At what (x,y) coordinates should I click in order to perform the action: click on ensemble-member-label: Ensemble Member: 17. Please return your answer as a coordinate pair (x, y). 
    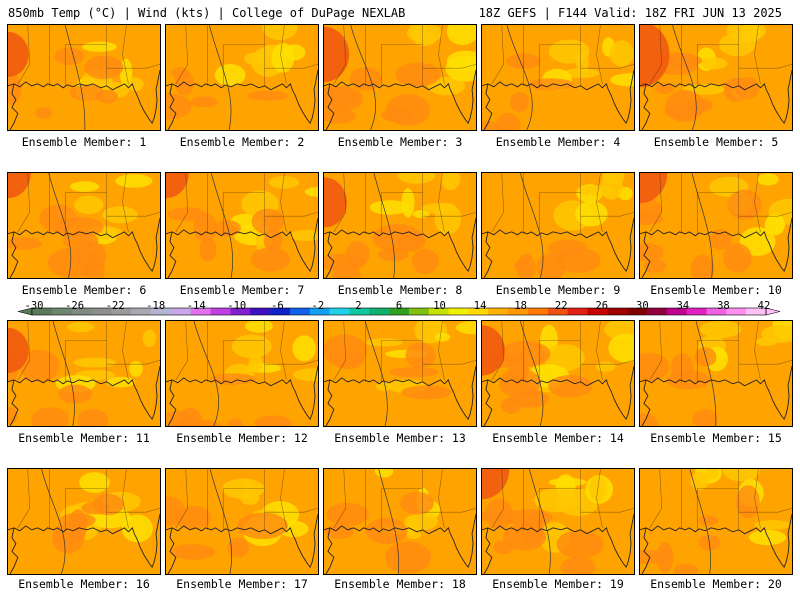
    Looking at the image, I should click on (242, 584).